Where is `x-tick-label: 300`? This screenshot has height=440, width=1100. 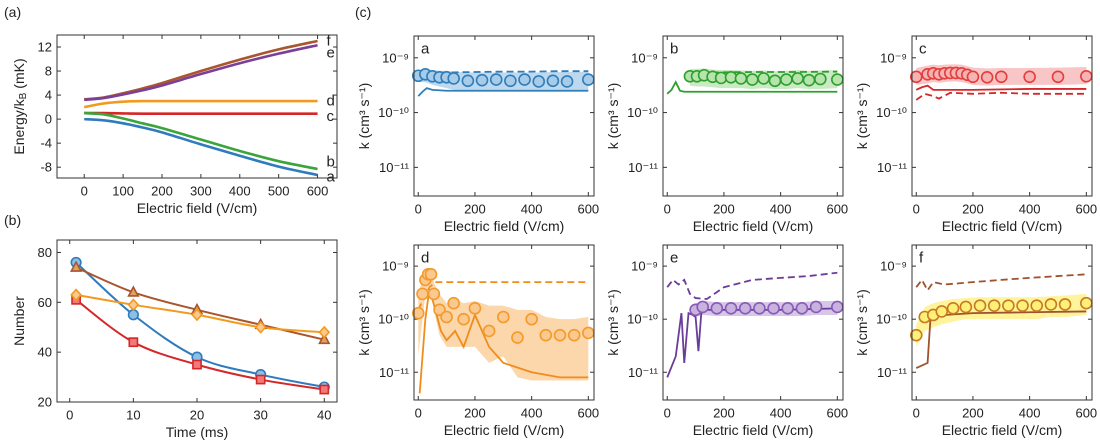 x-tick-label: 300 is located at coordinates (201, 191).